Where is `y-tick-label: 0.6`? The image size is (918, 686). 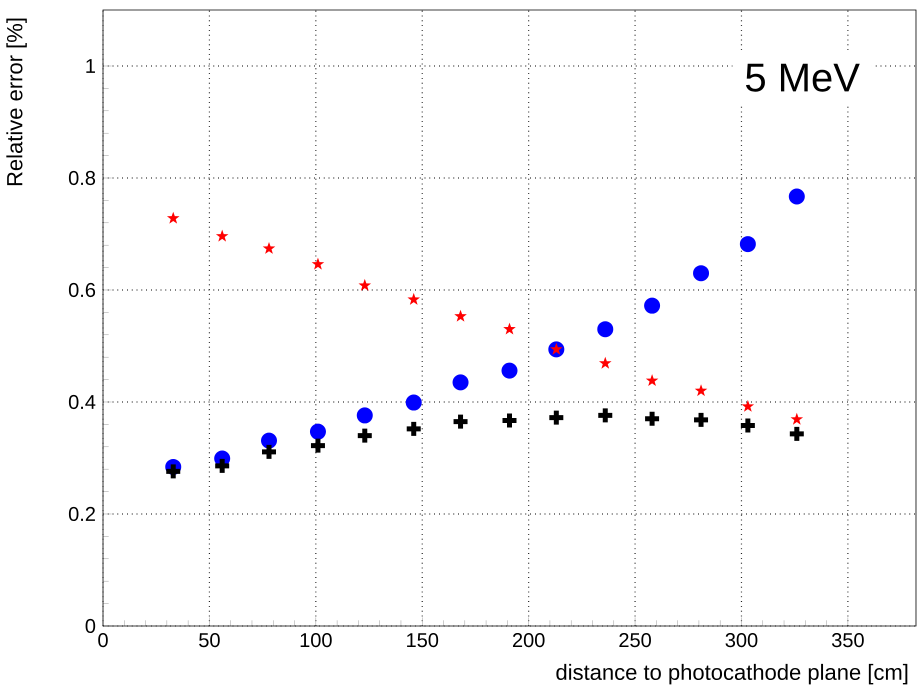
y-tick-label: 0.6 is located at coordinates (82, 290).